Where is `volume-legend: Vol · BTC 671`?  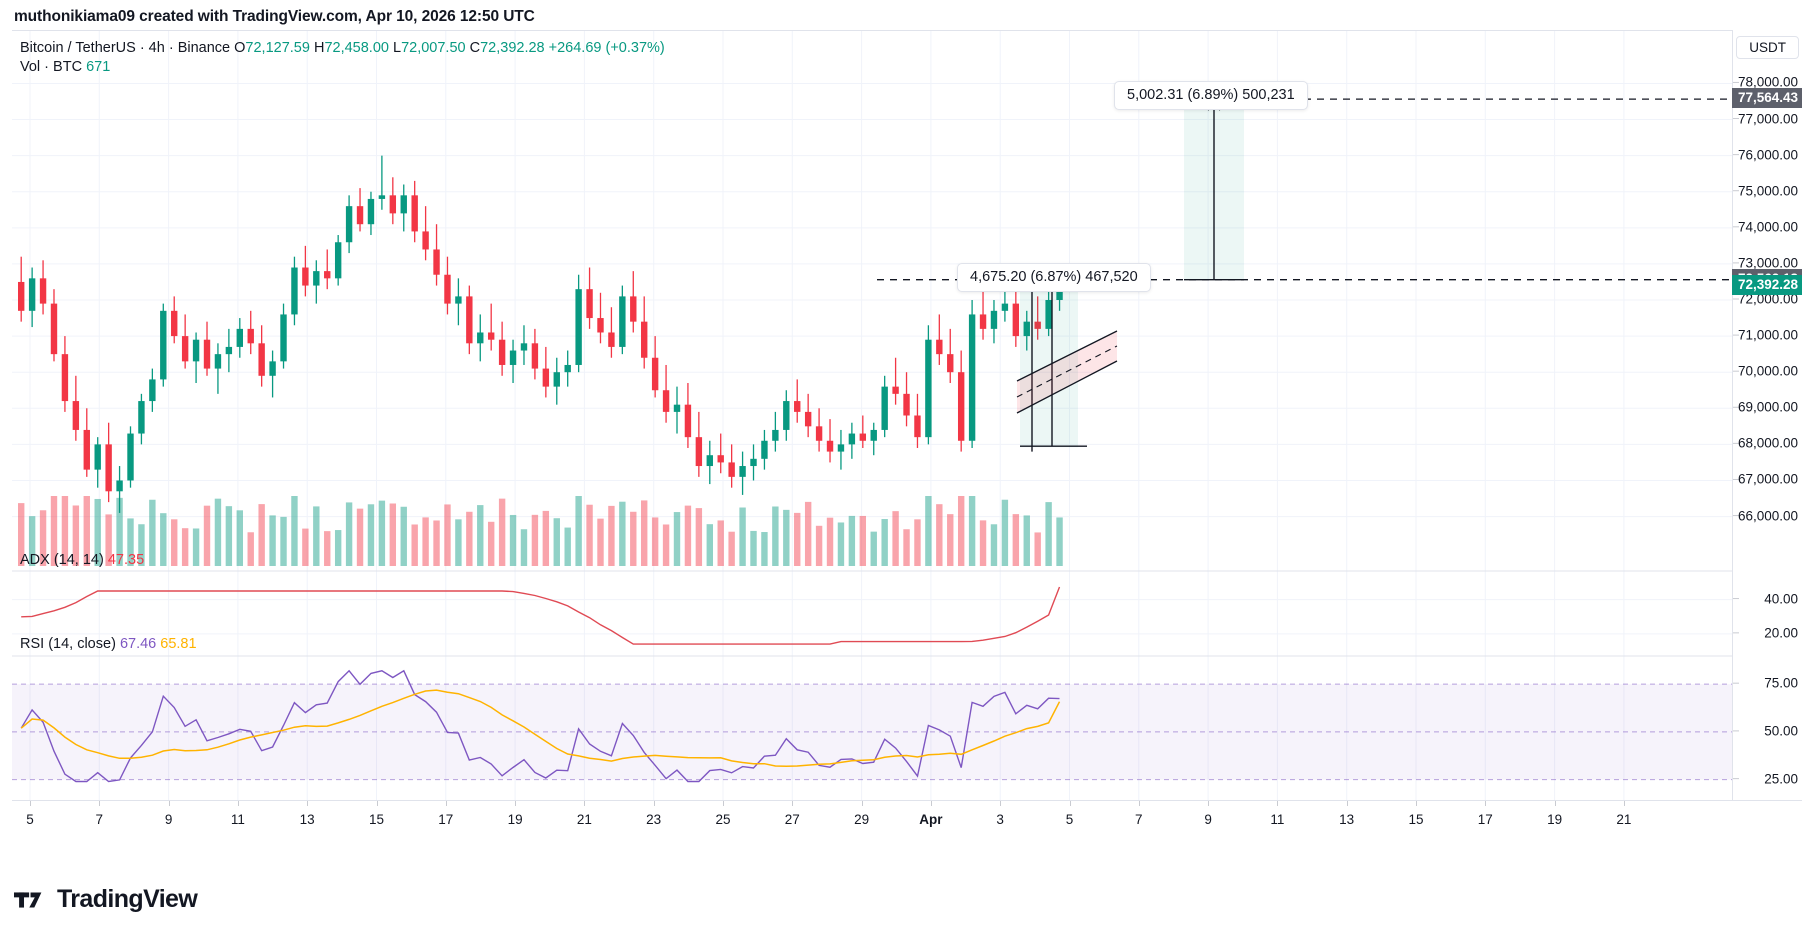
volume-legend: Vol · BTC 671 is located at coordinates (65, 67).